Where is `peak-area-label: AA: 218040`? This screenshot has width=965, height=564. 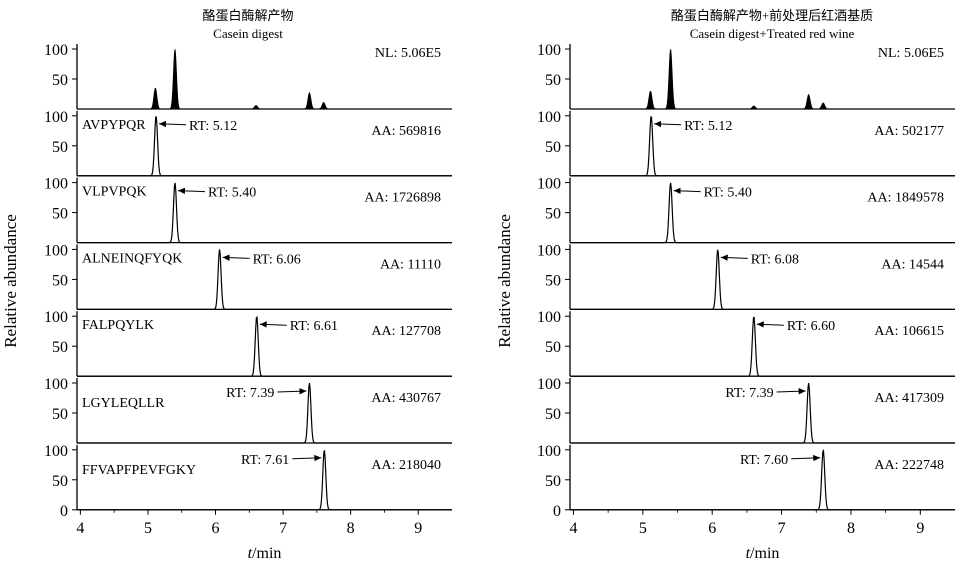
peak-area-label: AA: 218040 is located at coordinates (406, 465).